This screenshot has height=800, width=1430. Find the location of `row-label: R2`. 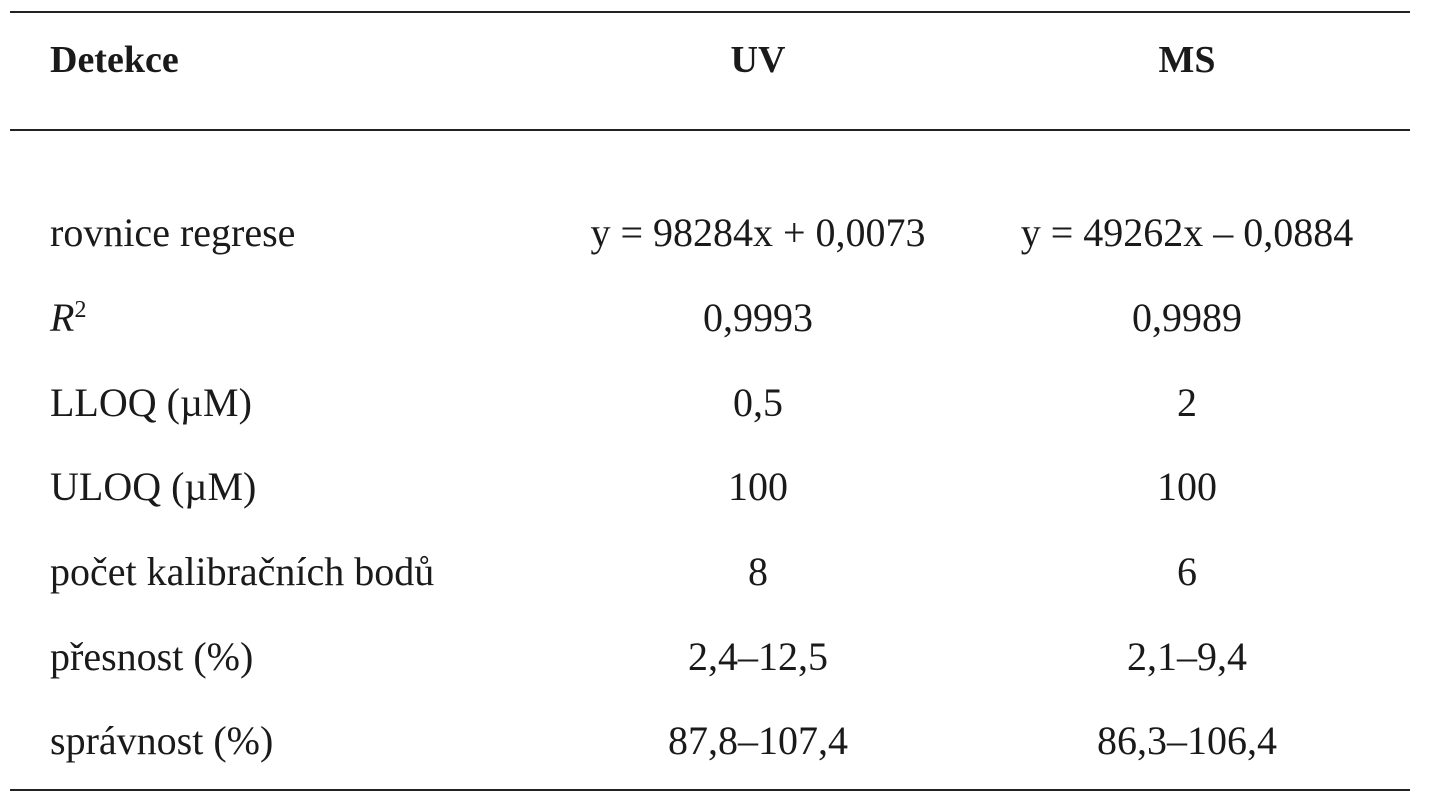

row-label: R2 is located at coordinates (68, 318).